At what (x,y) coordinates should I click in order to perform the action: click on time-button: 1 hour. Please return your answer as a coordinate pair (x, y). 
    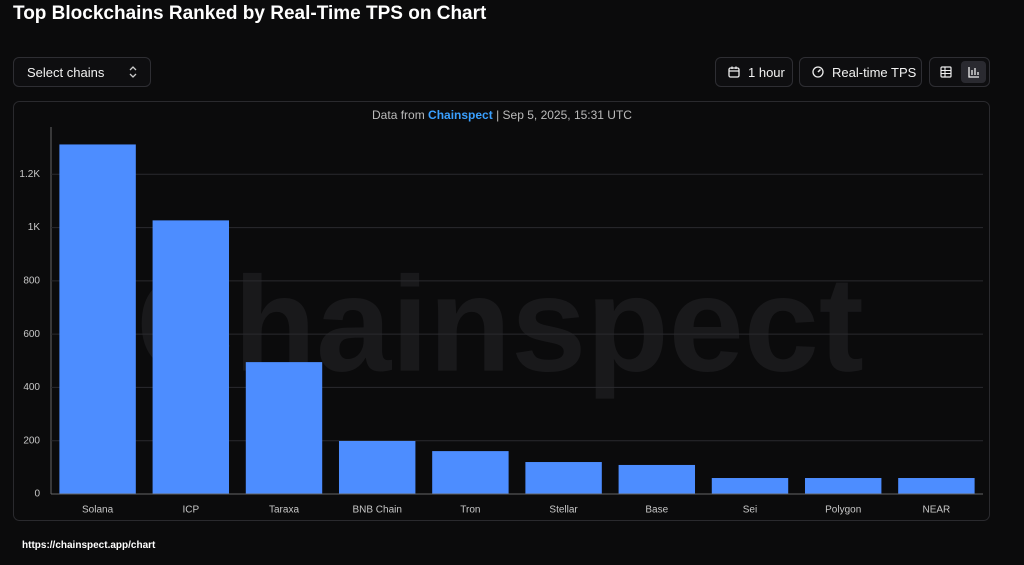
    Looking at the image, I should click on (754, 72).